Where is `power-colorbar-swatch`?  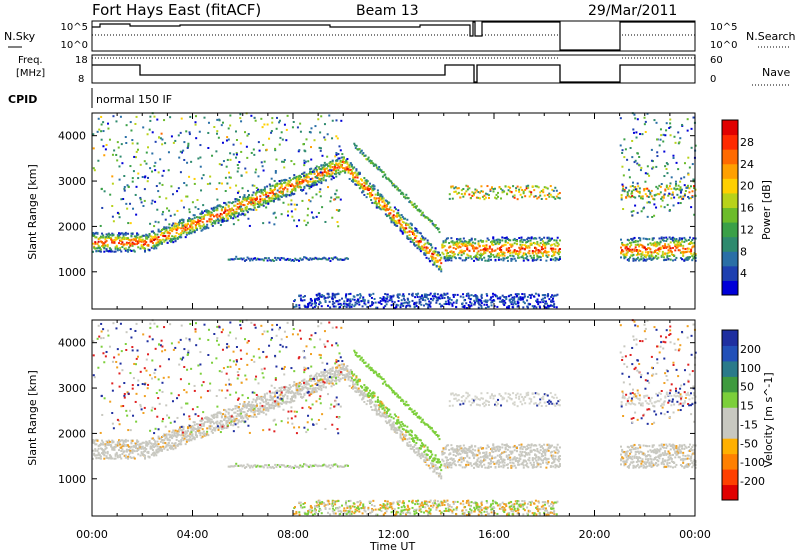
power-colorbar-swatch is located at coordinates (730, 171).